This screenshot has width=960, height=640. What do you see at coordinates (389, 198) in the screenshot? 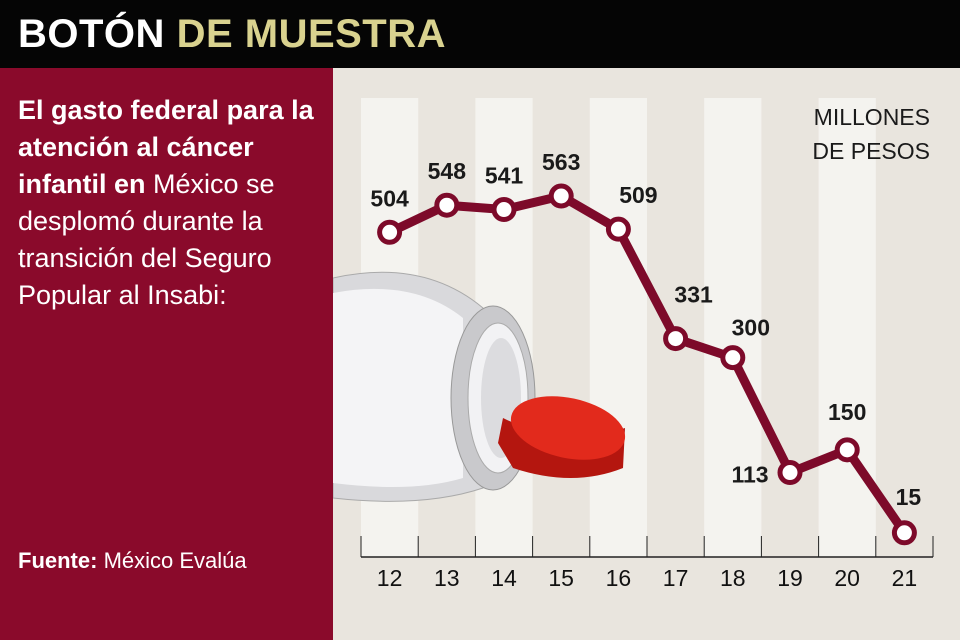
I see `data-label: 504` at bounding box center [389, 198].